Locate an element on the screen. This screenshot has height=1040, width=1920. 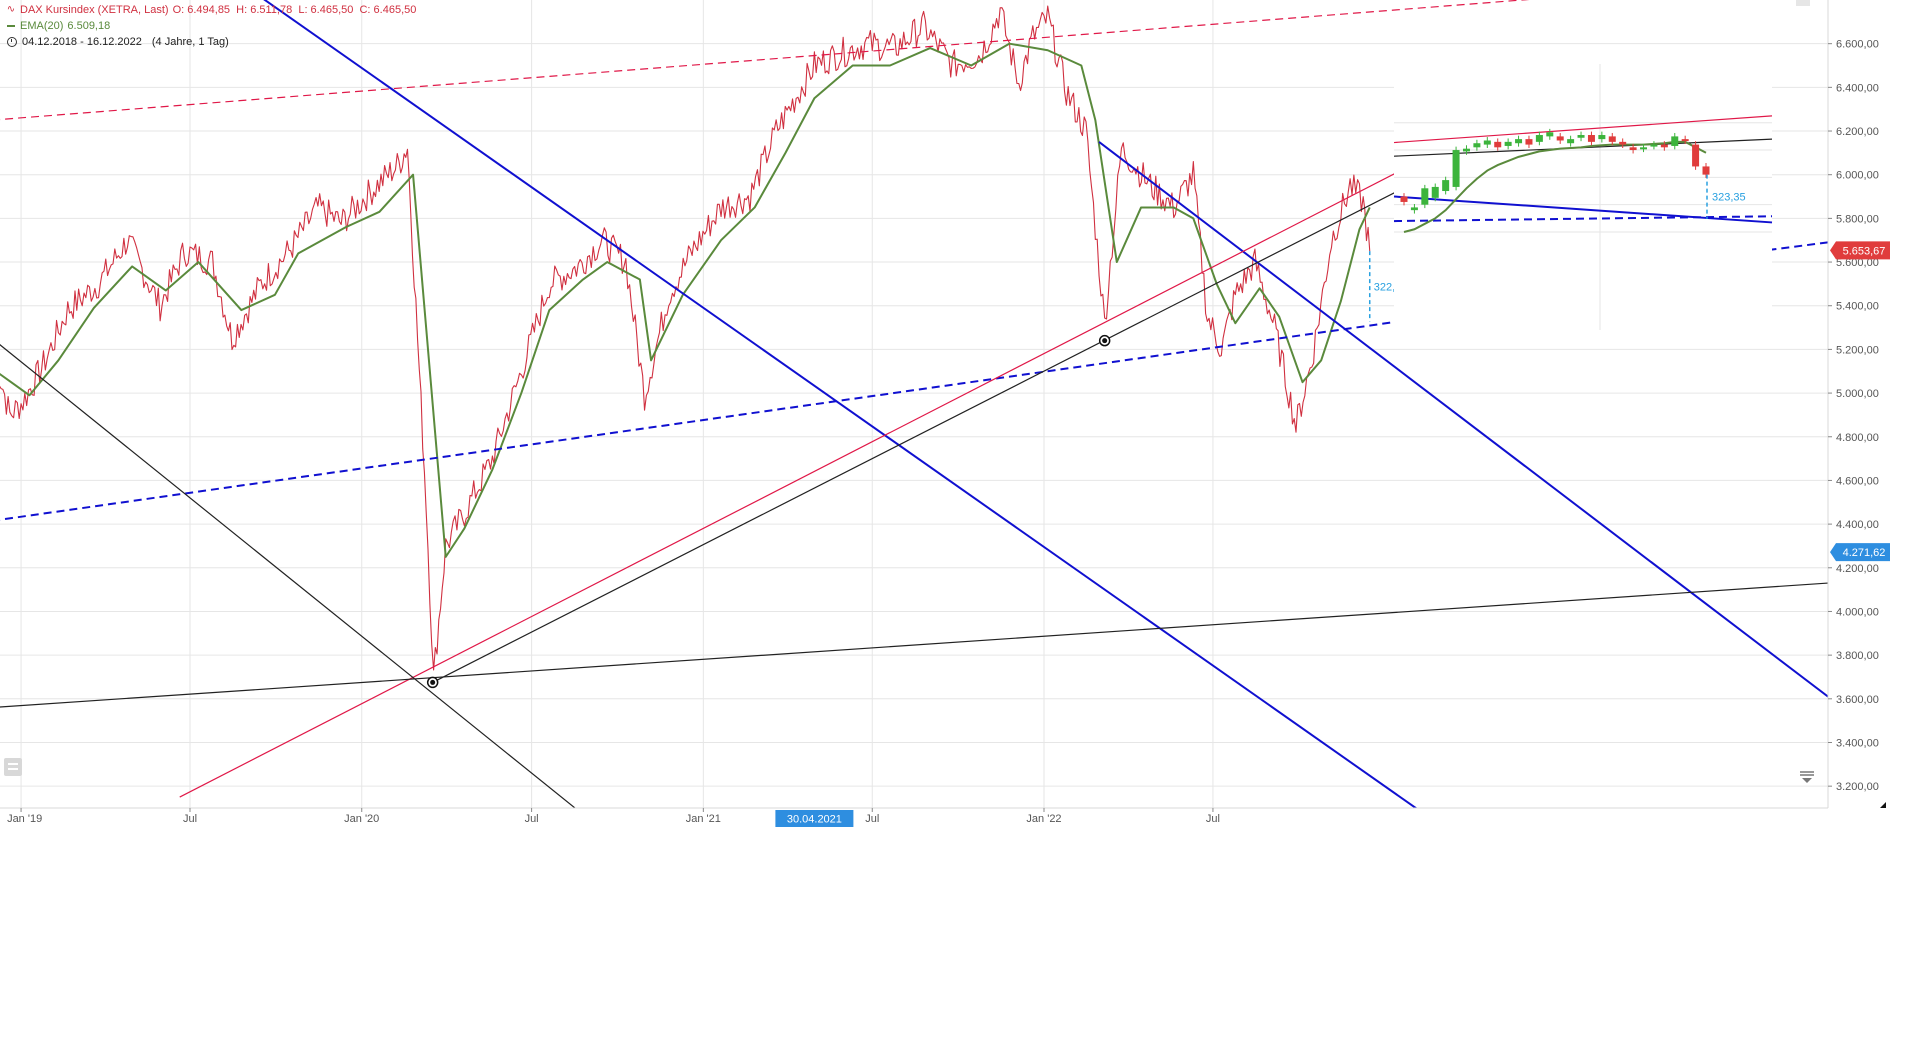
inset-trend-blue-dashed is located at coordinates (1583, 219).